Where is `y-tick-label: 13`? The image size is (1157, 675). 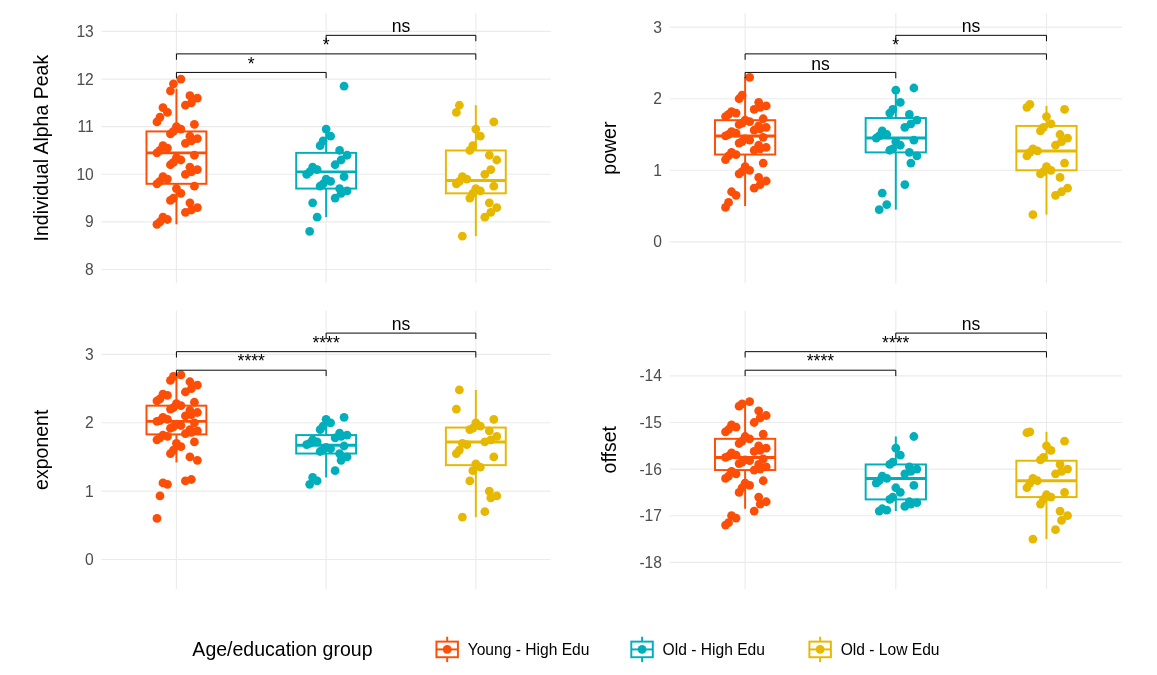
y-tick-label: 13 is located at coordinates (85, 31).